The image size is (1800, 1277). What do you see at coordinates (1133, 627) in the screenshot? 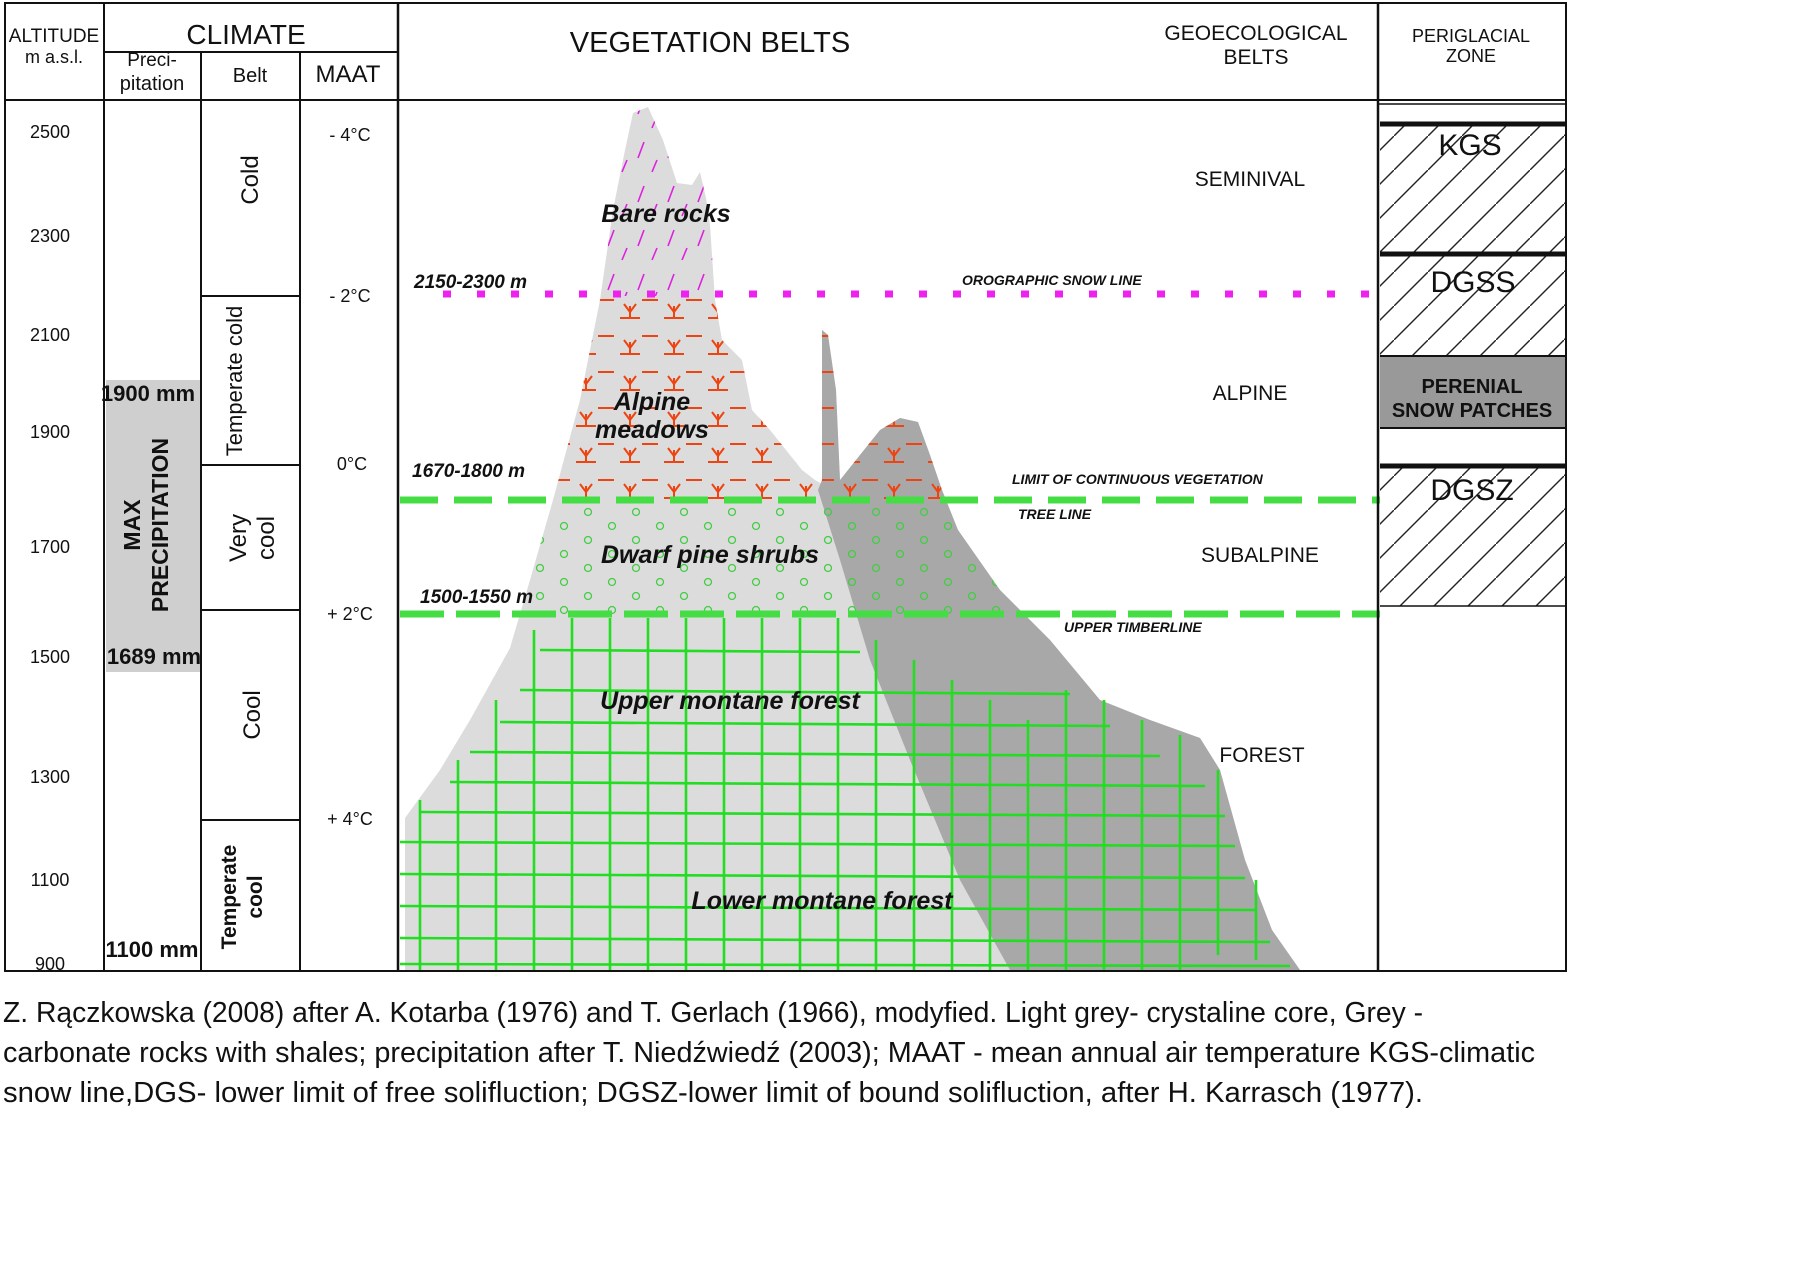
I see `timberline-label: UPPER TIMBERLINE` at bounding box center [1133, 627].